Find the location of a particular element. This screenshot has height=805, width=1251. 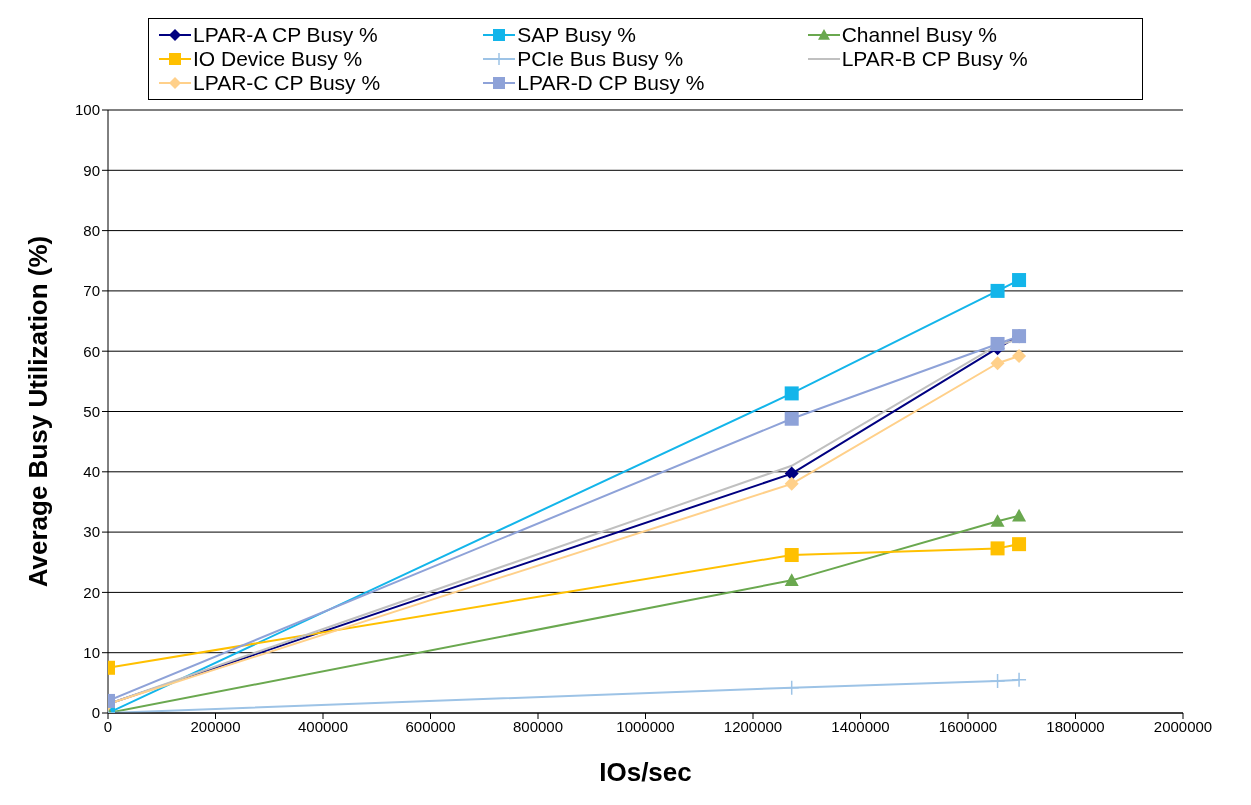

y-tick-label: 90 is located at coordinates (91, 170).